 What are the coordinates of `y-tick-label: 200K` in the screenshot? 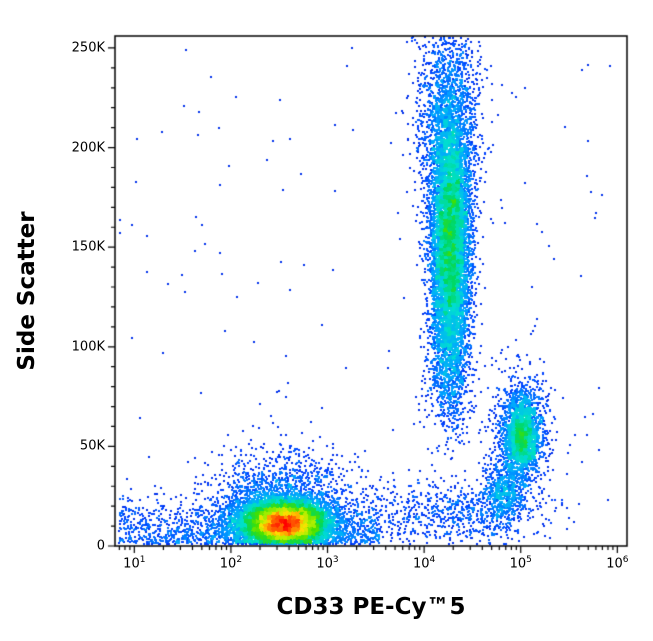 It's located at (88, 148).